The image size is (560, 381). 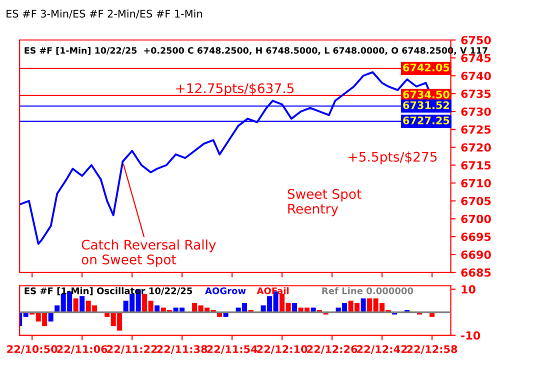 What do you see at coordinates (476, 129) in the screenshot?
I see `y-tick-label: 6725` at bounding box center [476, 129].